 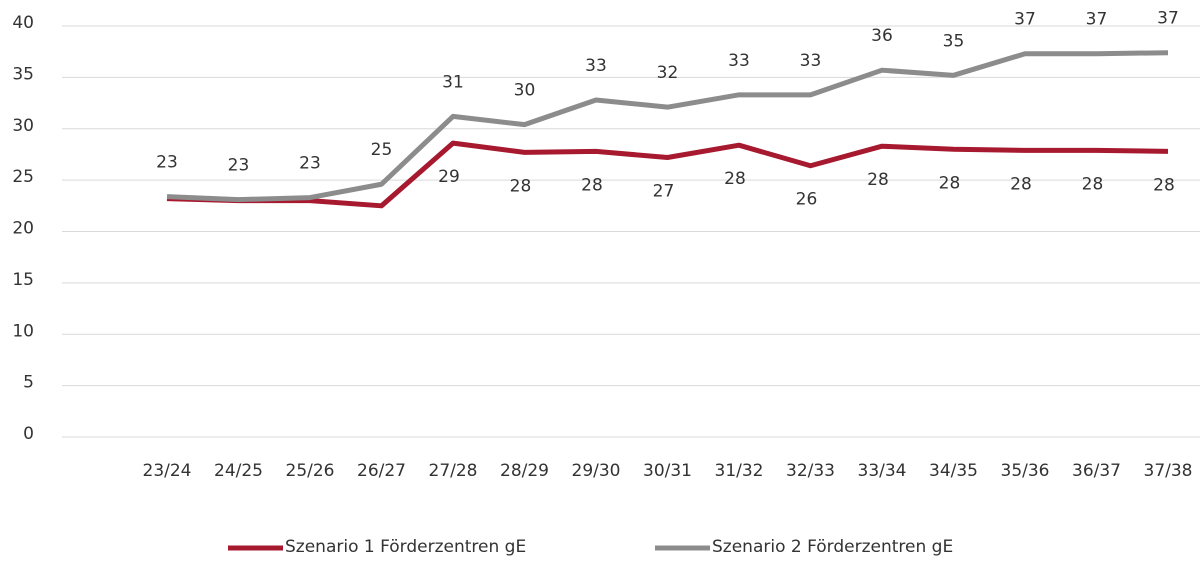 I want to click on data-label: 31, so click(x=453, y=82).